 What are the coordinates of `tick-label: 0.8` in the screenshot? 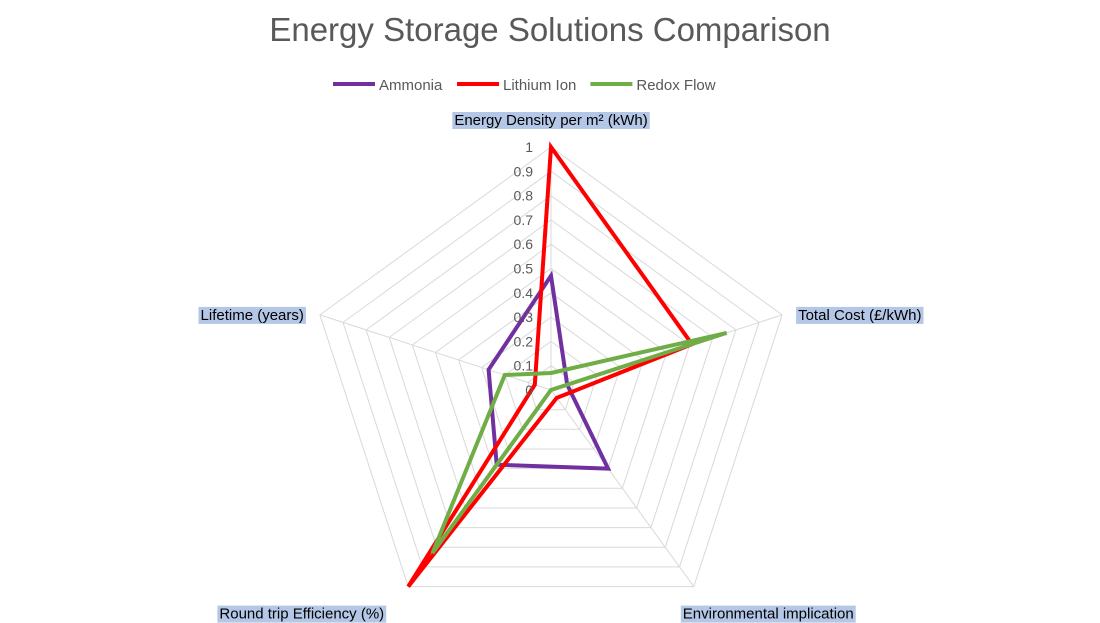 It's located at (524, 196).